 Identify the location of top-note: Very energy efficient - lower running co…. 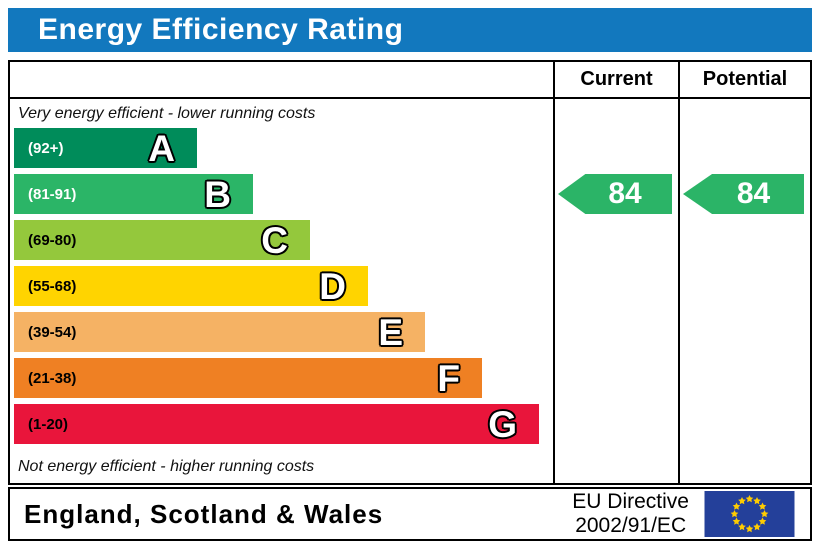
(167, 113).